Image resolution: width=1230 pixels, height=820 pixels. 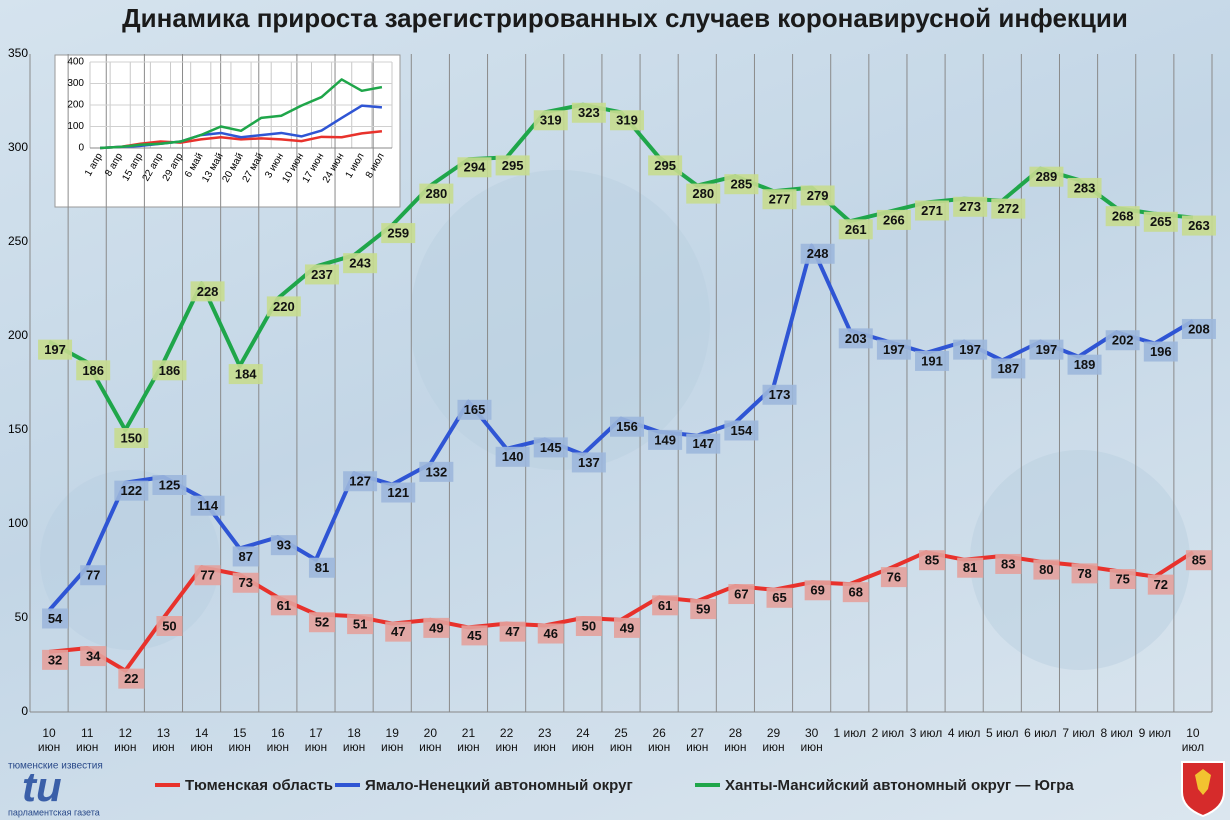 I want to click on value-label: 187, so click(x=1008, y=368).